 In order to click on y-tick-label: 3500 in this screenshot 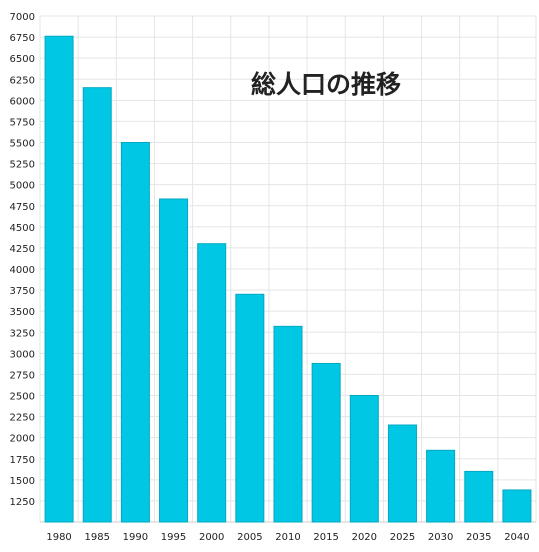, I will do `click(22, 312)`.